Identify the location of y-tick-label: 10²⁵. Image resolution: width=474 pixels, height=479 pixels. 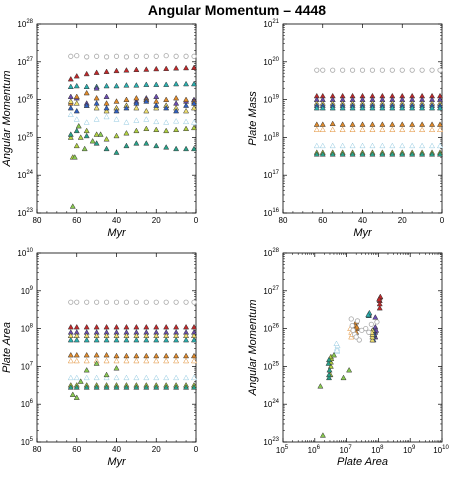
(271, 366).